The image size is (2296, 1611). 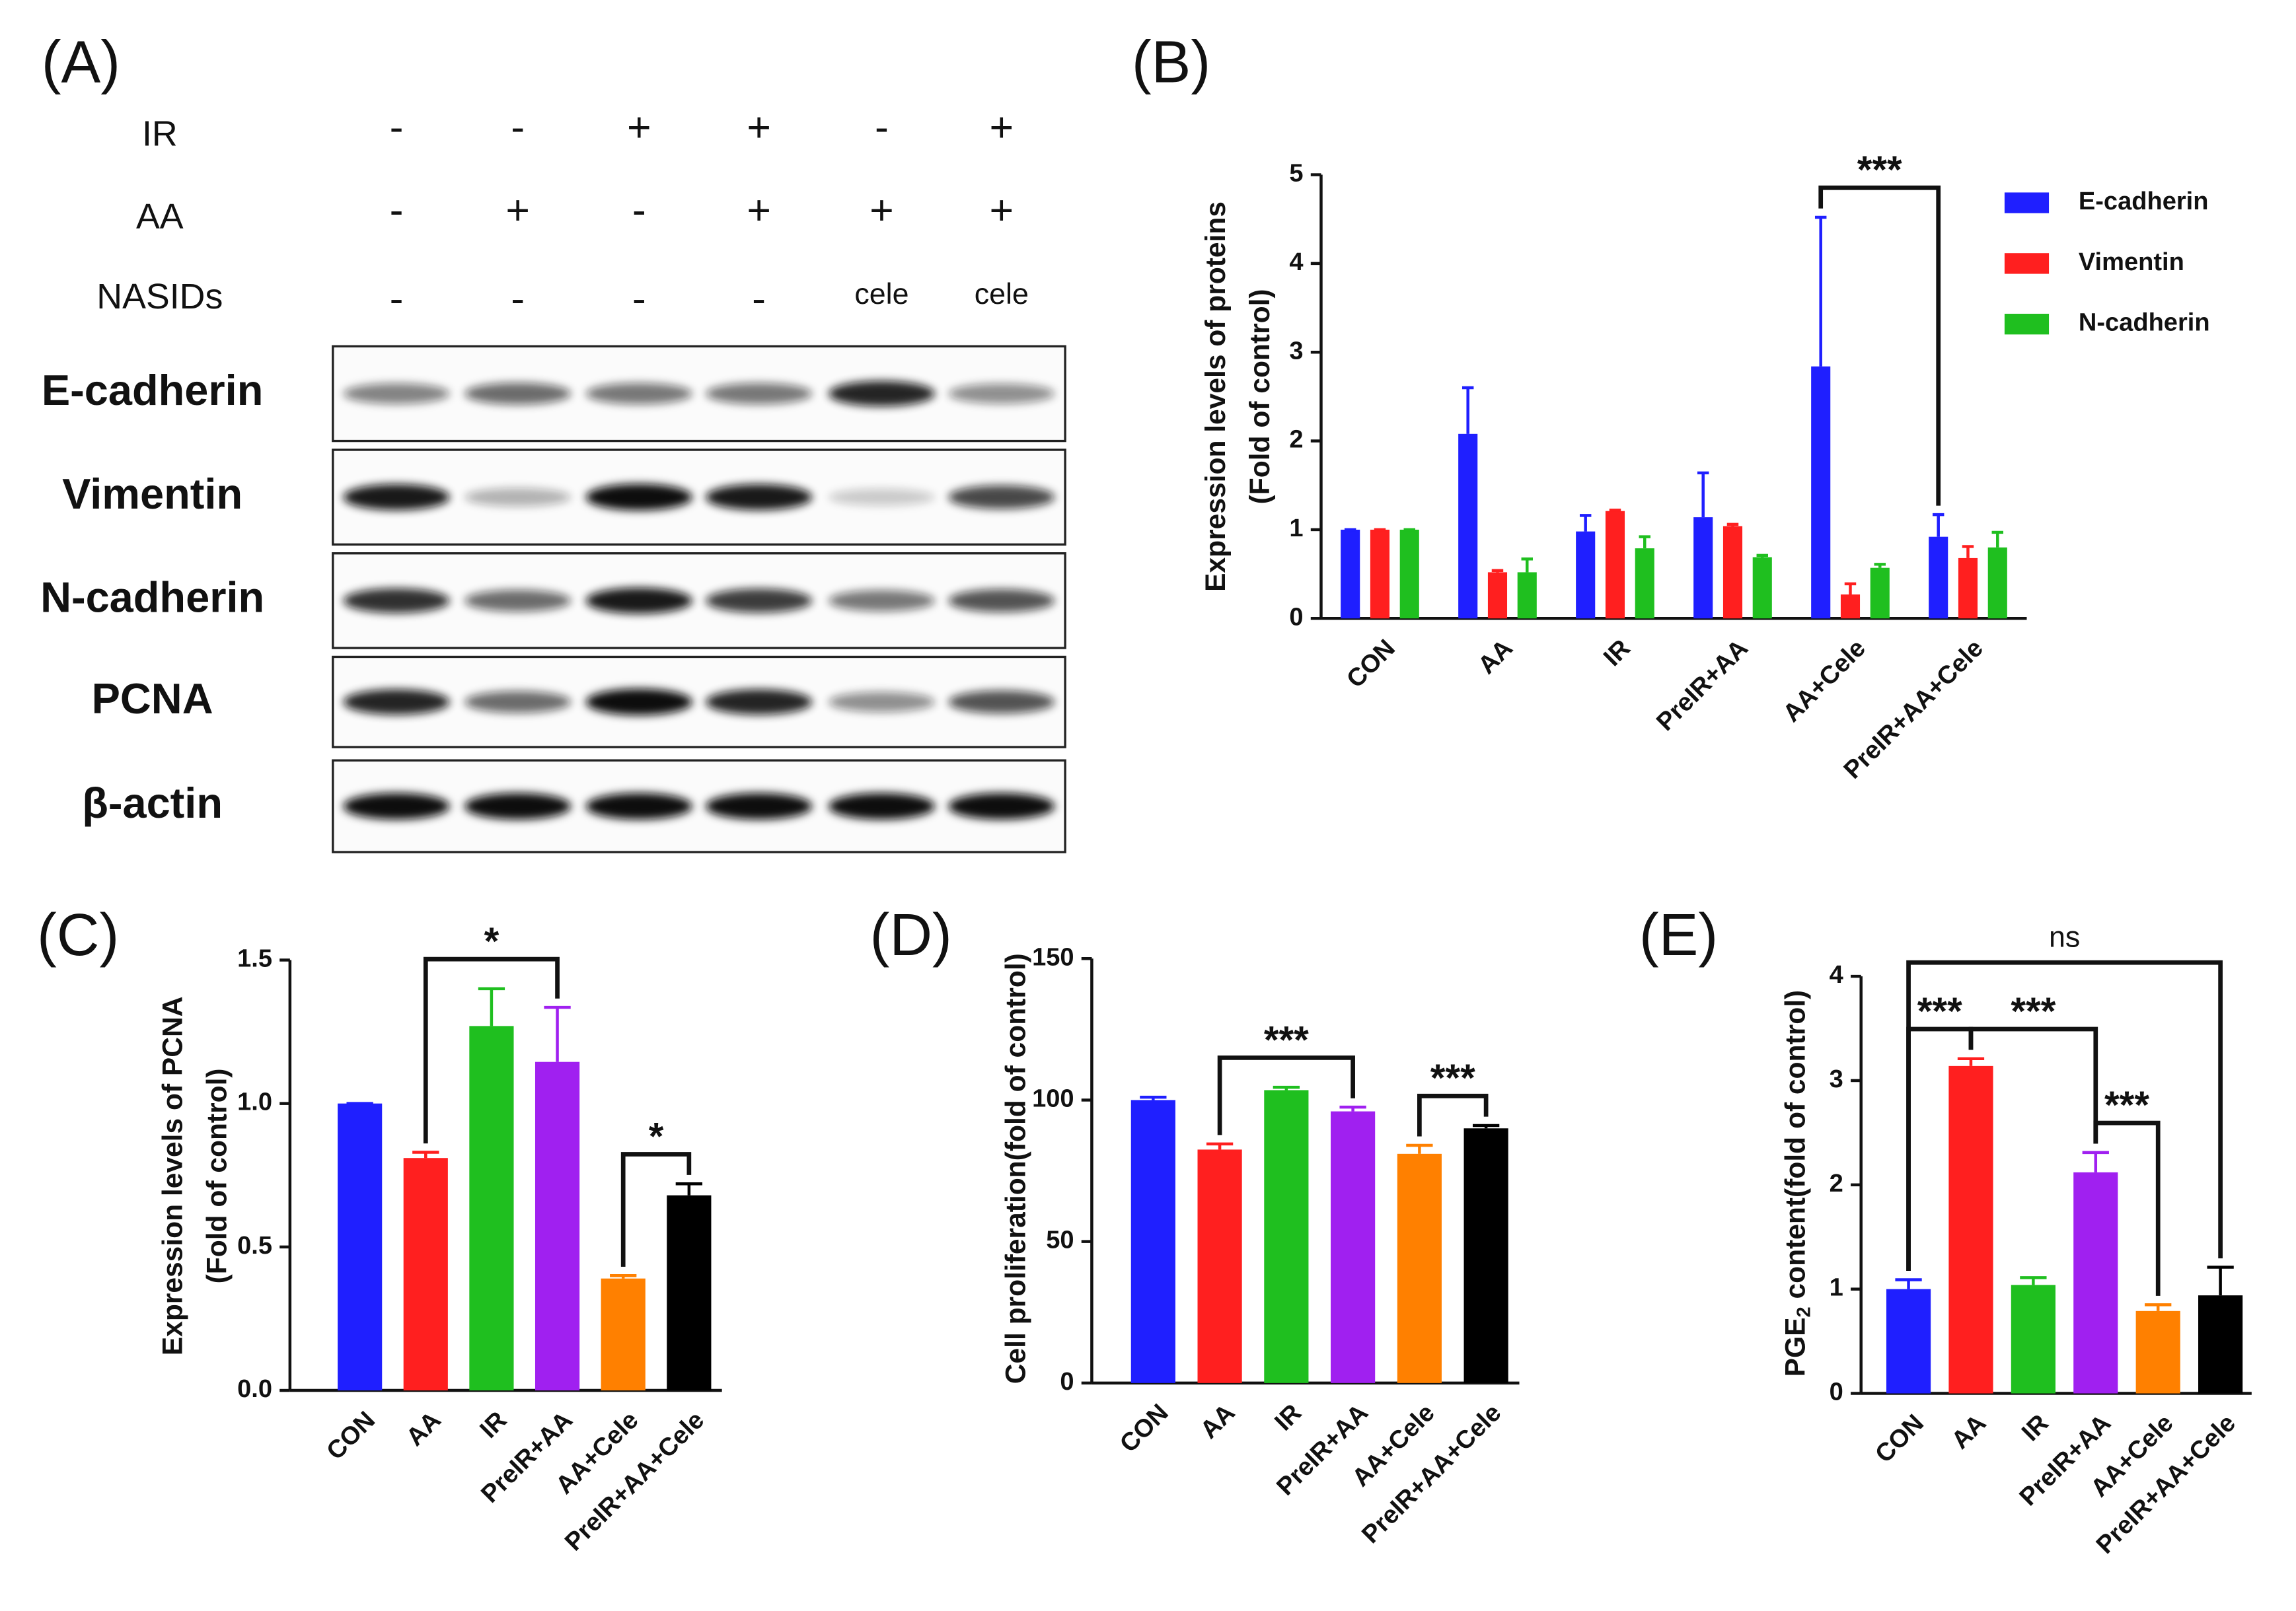 I want to click on y-axis-label: Cell proliferation(fold of control), so click(x=1016, y=1168).